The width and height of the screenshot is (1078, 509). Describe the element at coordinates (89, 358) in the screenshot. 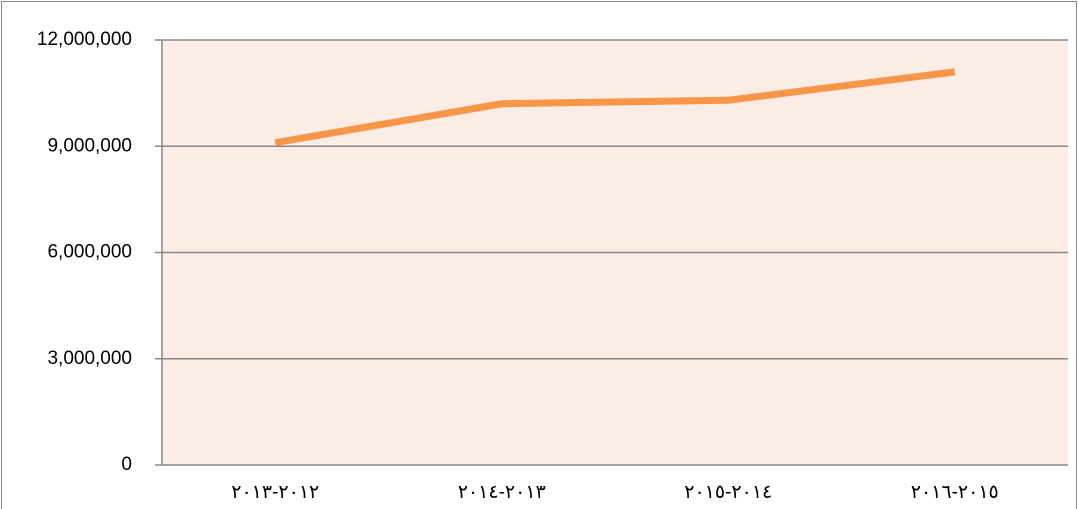

I see `y-tick-label: 3,000,000` at that location.